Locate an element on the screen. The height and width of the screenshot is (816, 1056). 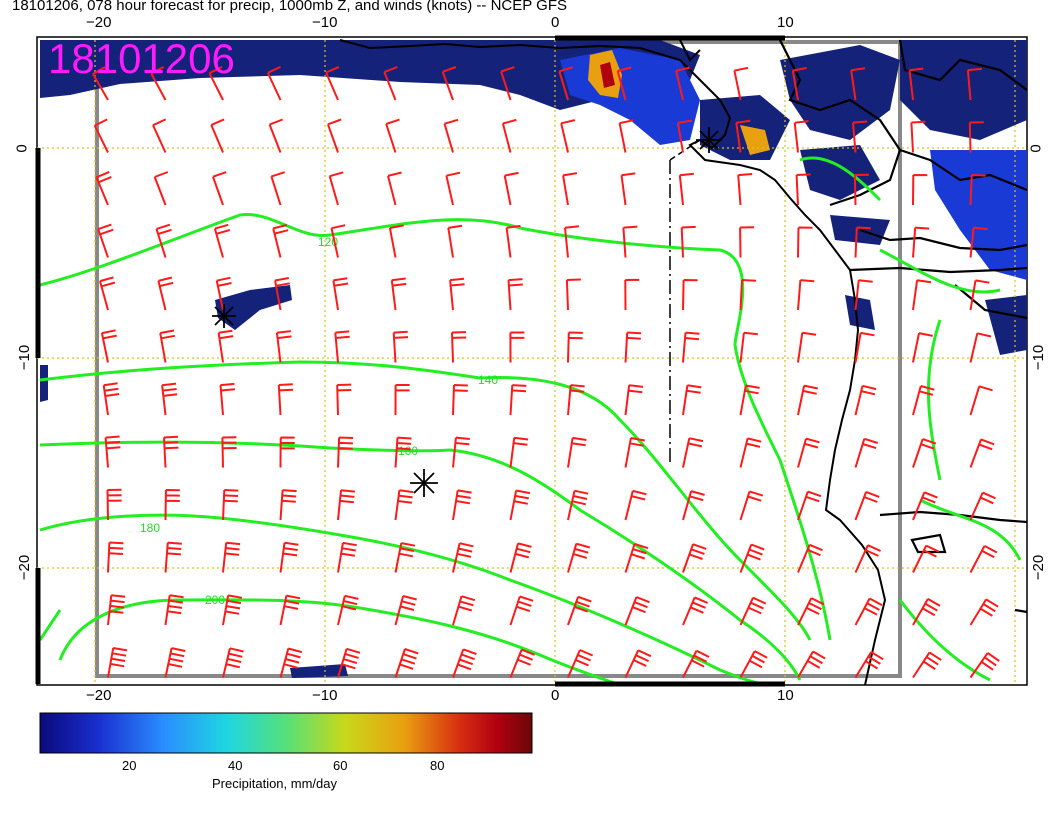
colorbar-title: Precipitation, mm/day is located at coordinates (274, 783).